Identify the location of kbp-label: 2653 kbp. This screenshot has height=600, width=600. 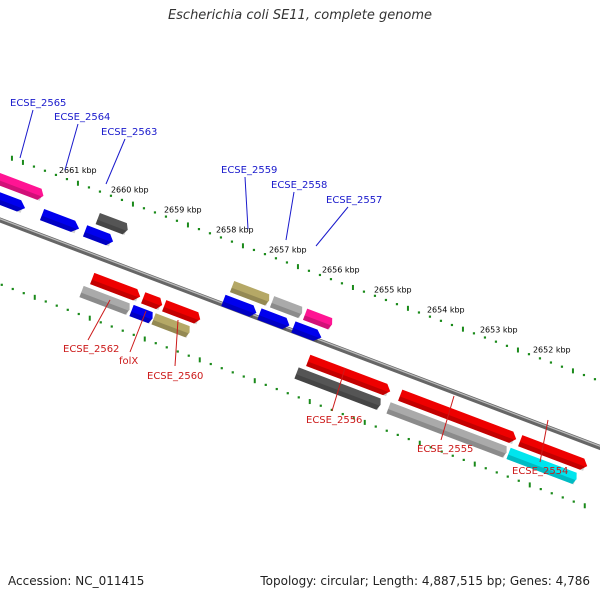
(499, 329).